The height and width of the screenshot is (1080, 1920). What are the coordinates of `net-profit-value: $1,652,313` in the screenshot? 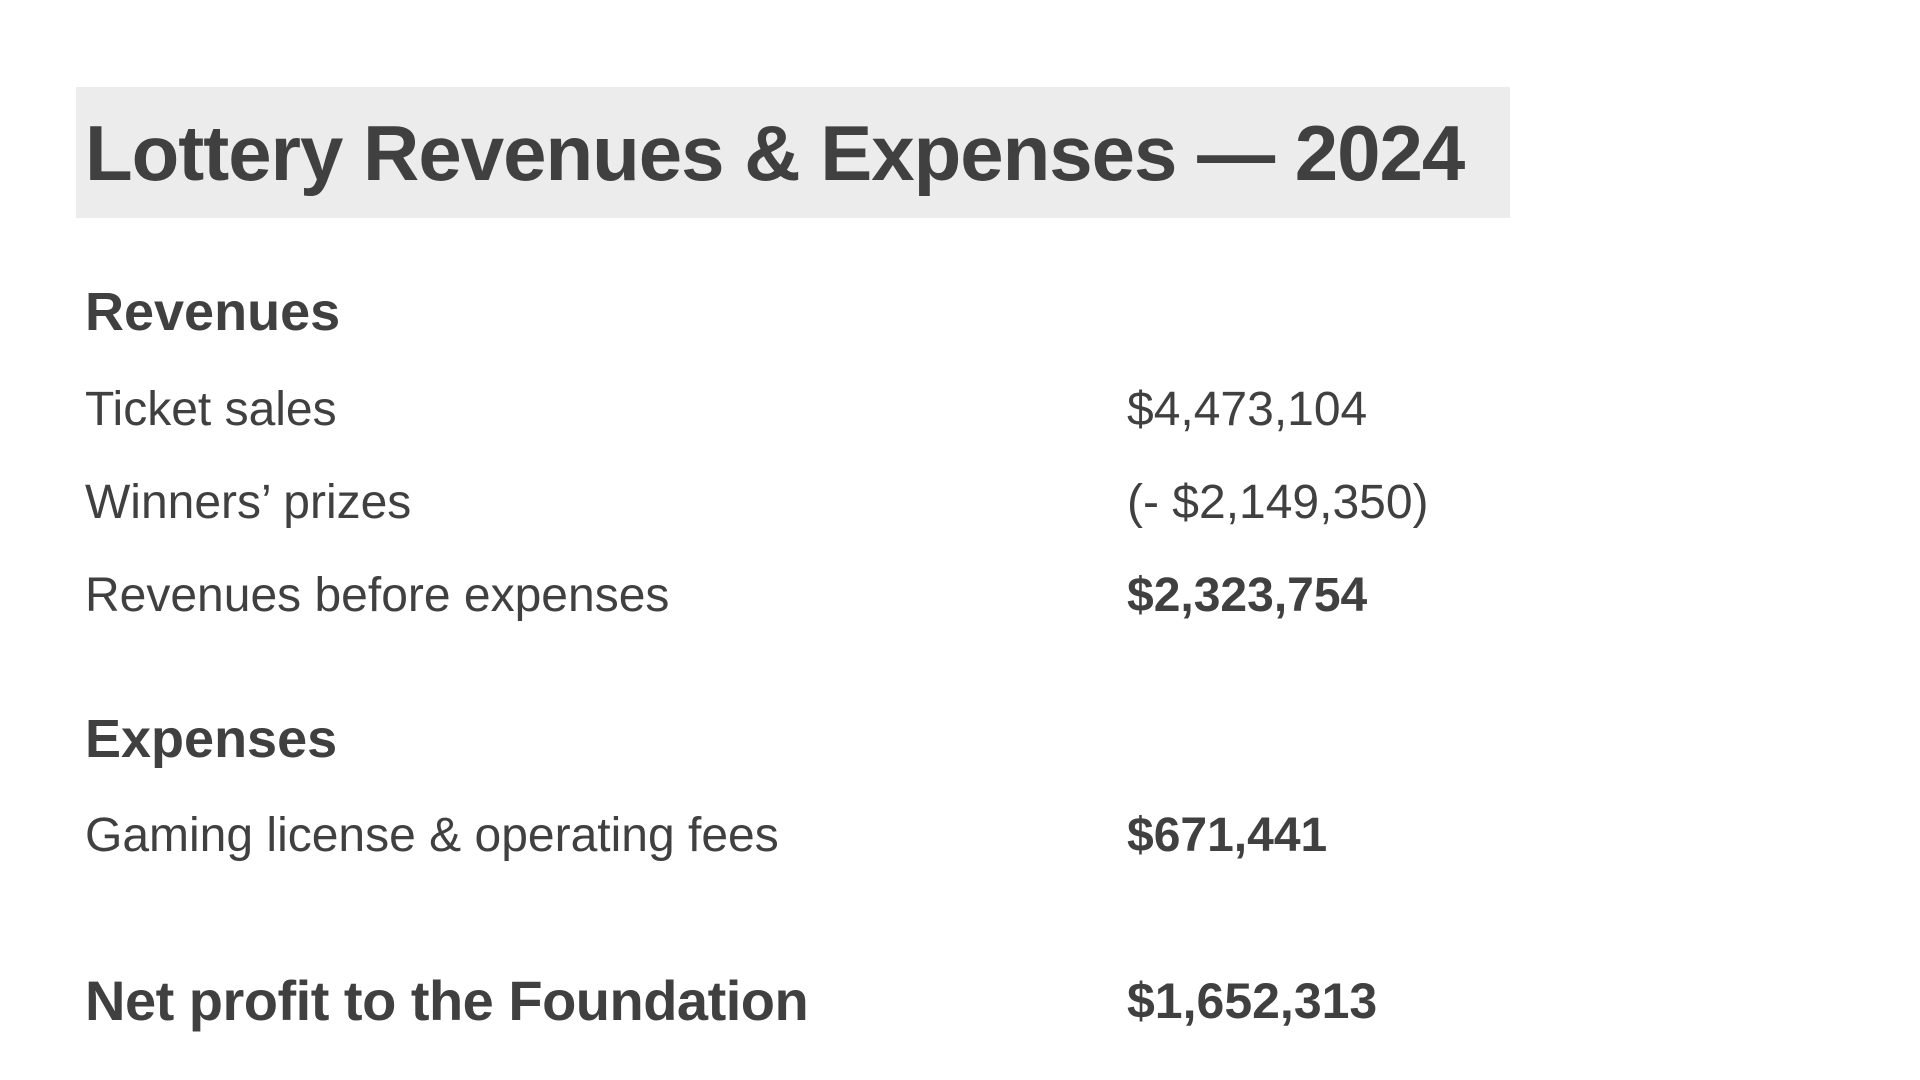 It's located at (1252, 1001).